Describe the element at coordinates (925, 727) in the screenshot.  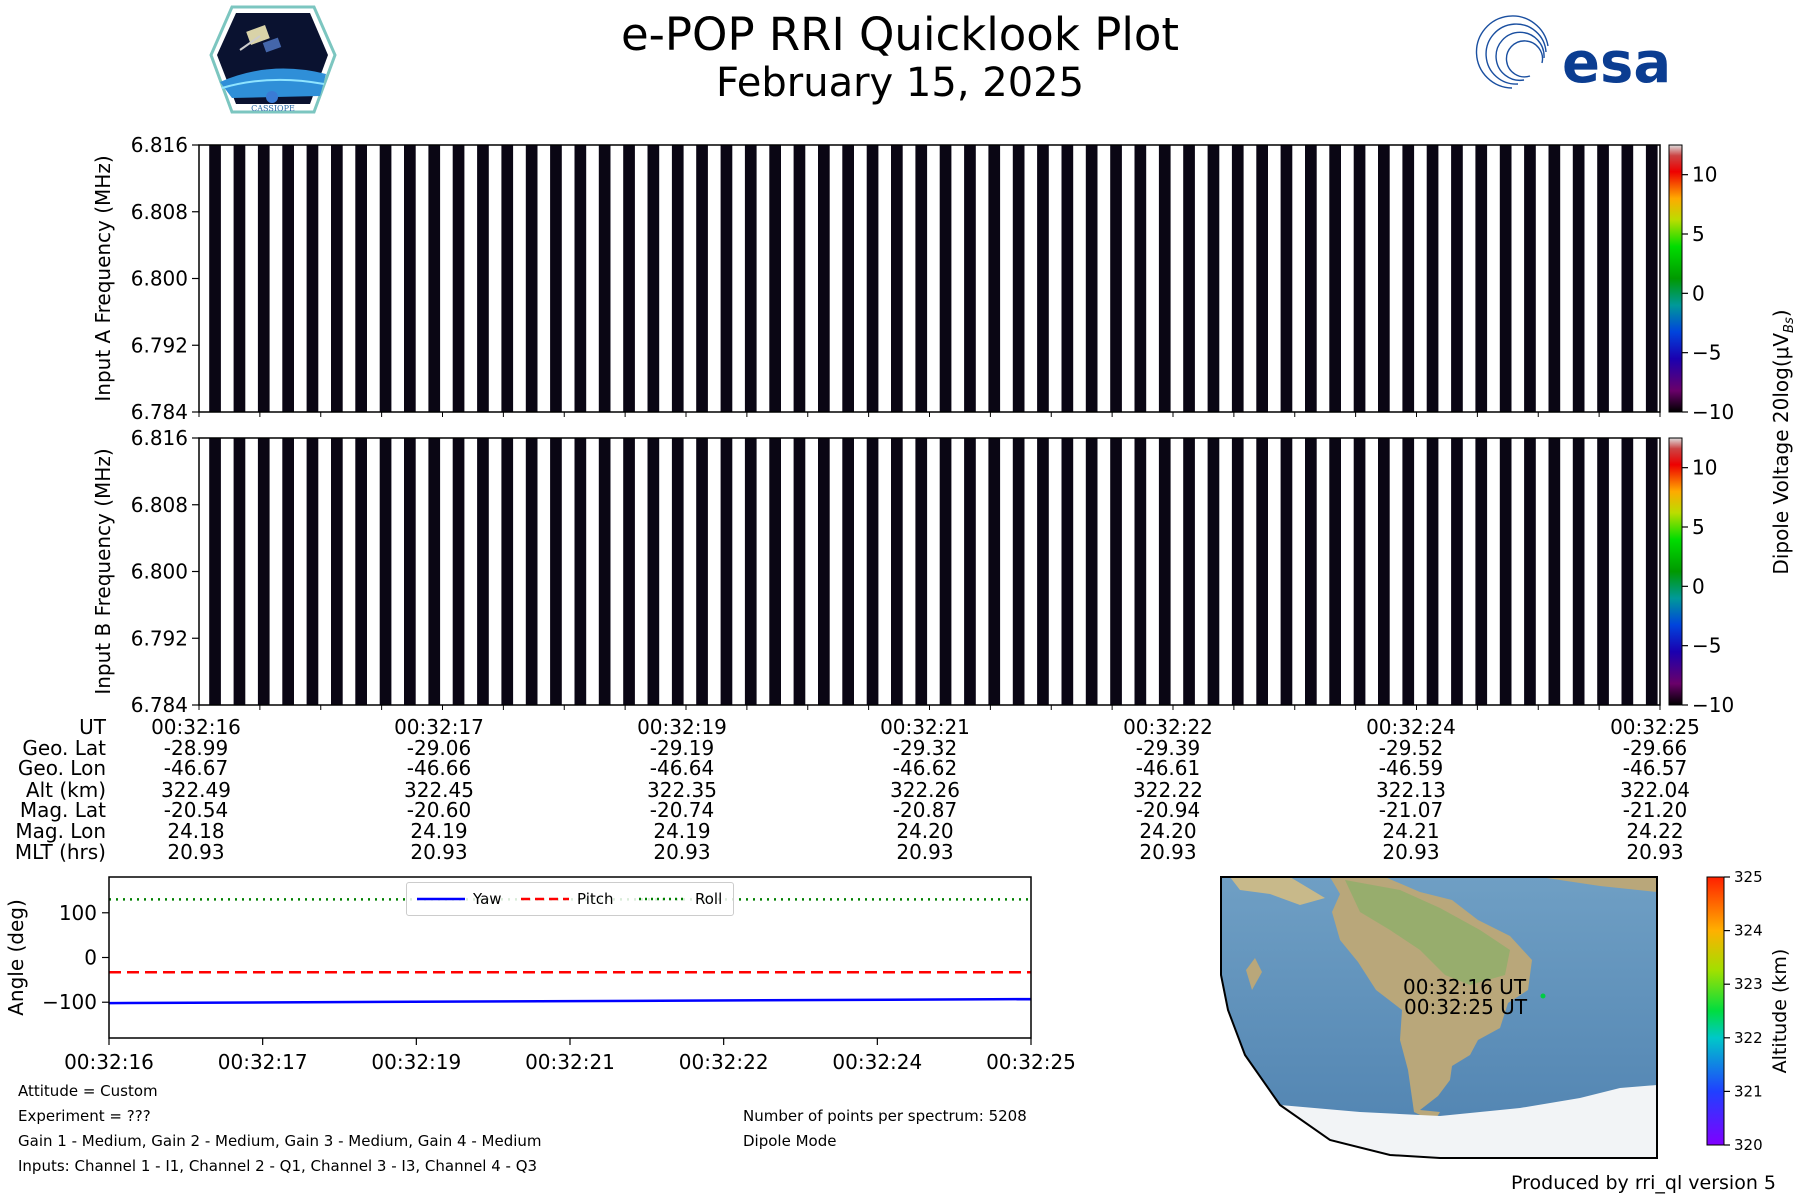
I see `ephemeris-cell: 00:32:21` at that location.